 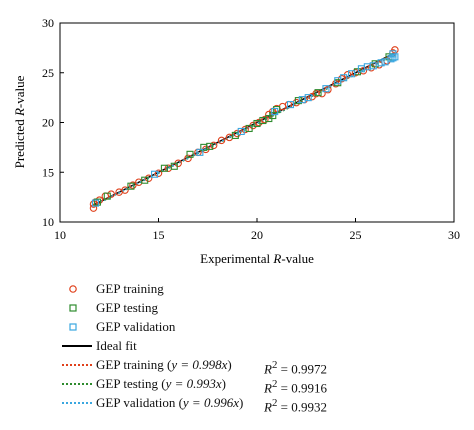 I want to click on fit-training-equation: y = 0.998x, so click(x=199, y=364).